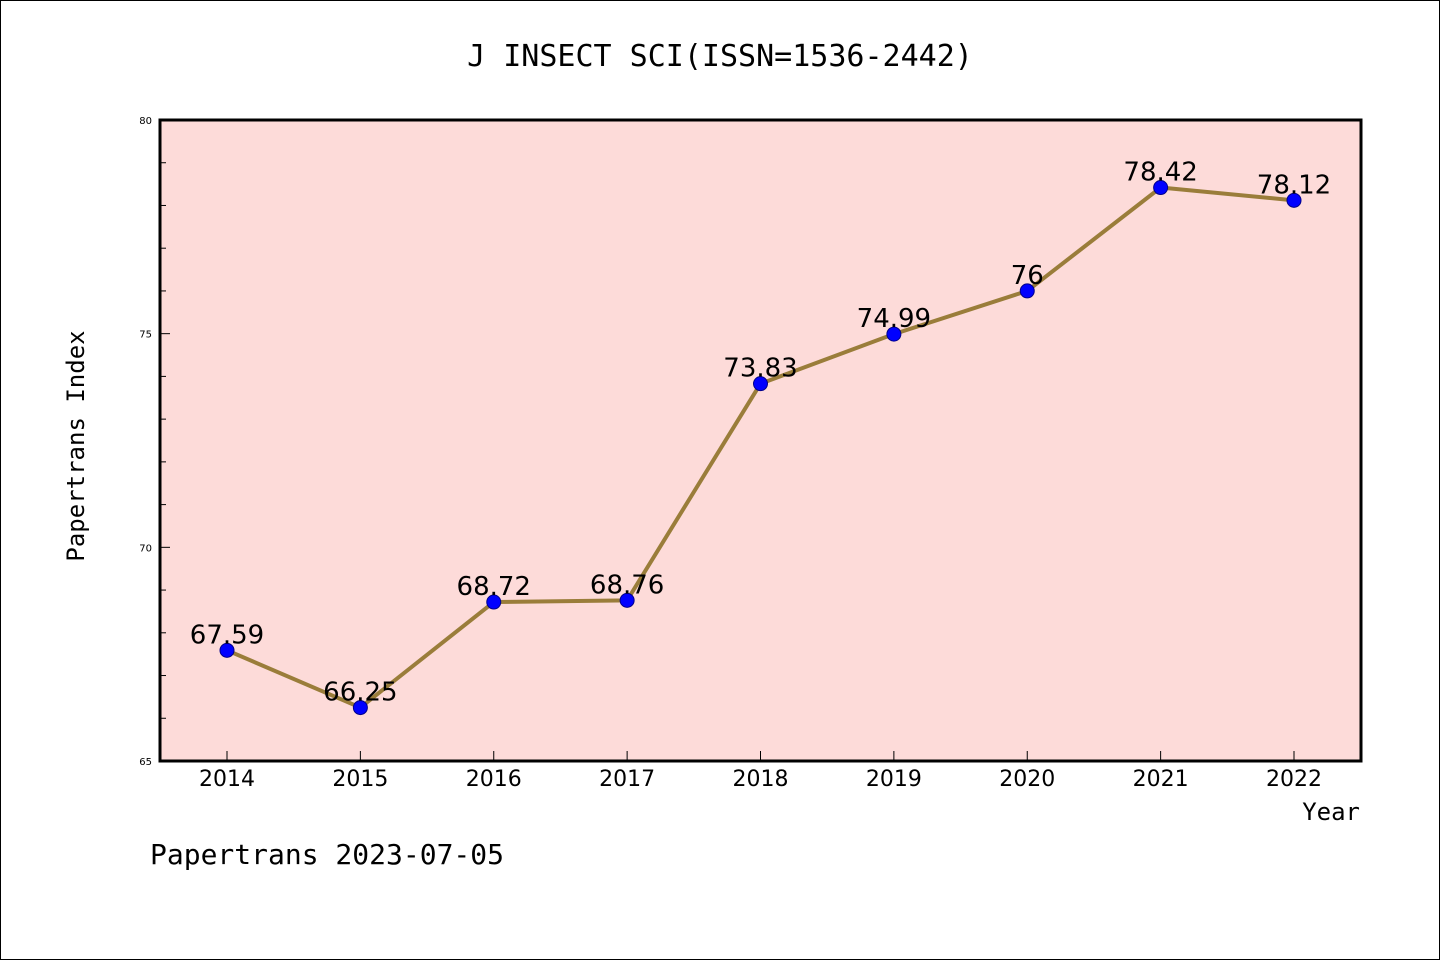  I want to click on y-axis: 65 70 75 80, so click(154, 442).